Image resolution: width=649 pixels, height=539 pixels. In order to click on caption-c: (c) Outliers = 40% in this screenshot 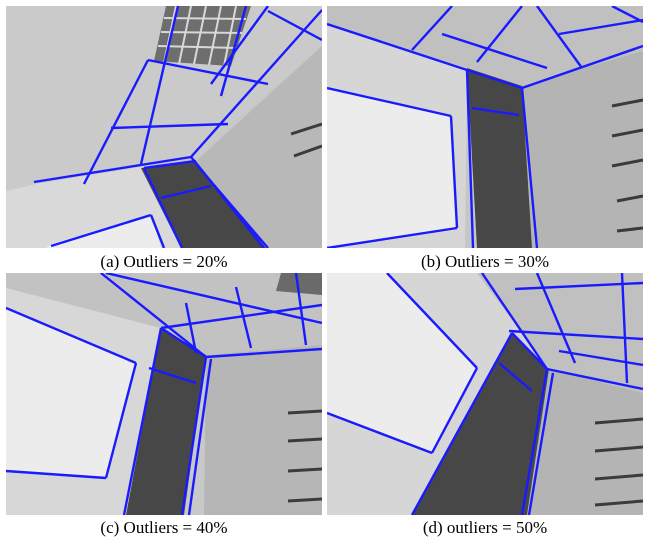, I will do `click(164, 527)`.